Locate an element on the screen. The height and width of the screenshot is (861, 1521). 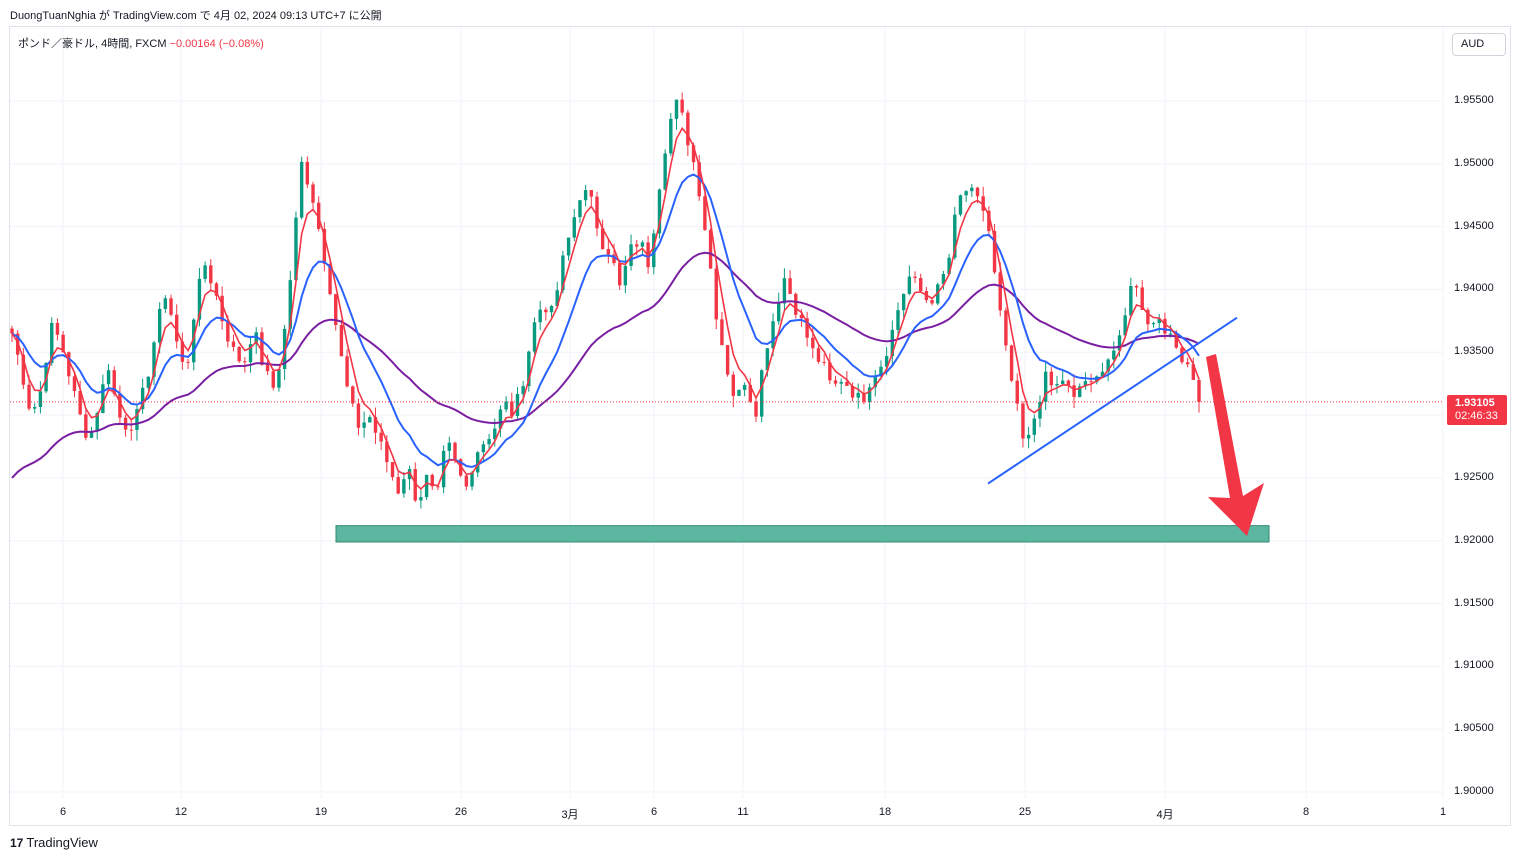
price-tick-label: 1.95000 is located at coordinates (1474, 162).